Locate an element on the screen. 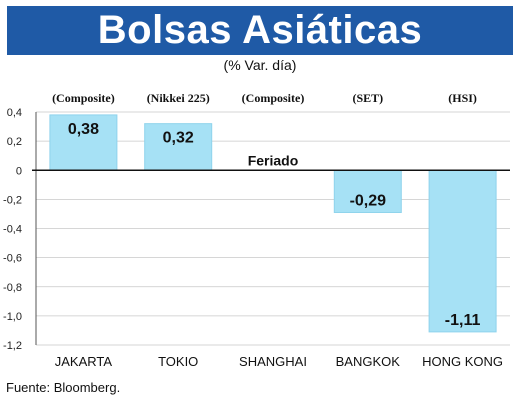 This screenshot has width=520, height=412. chart-title: Bolsas Asiáticas is located at coordinates (260, 30).